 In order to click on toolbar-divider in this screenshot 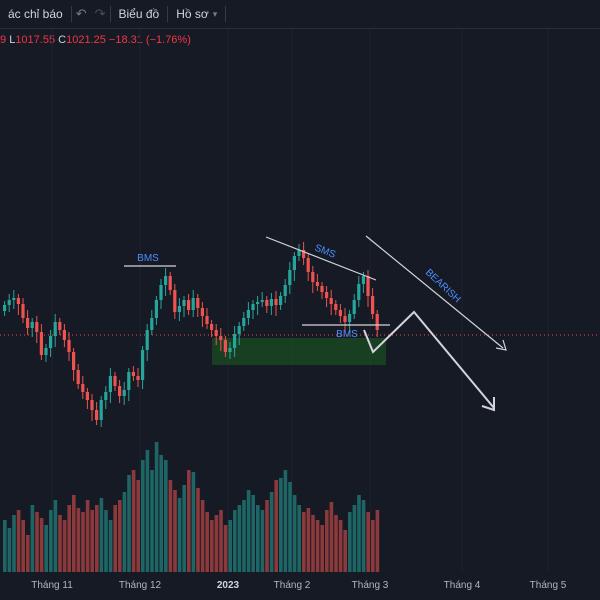, I will do `click(110, 14)`.